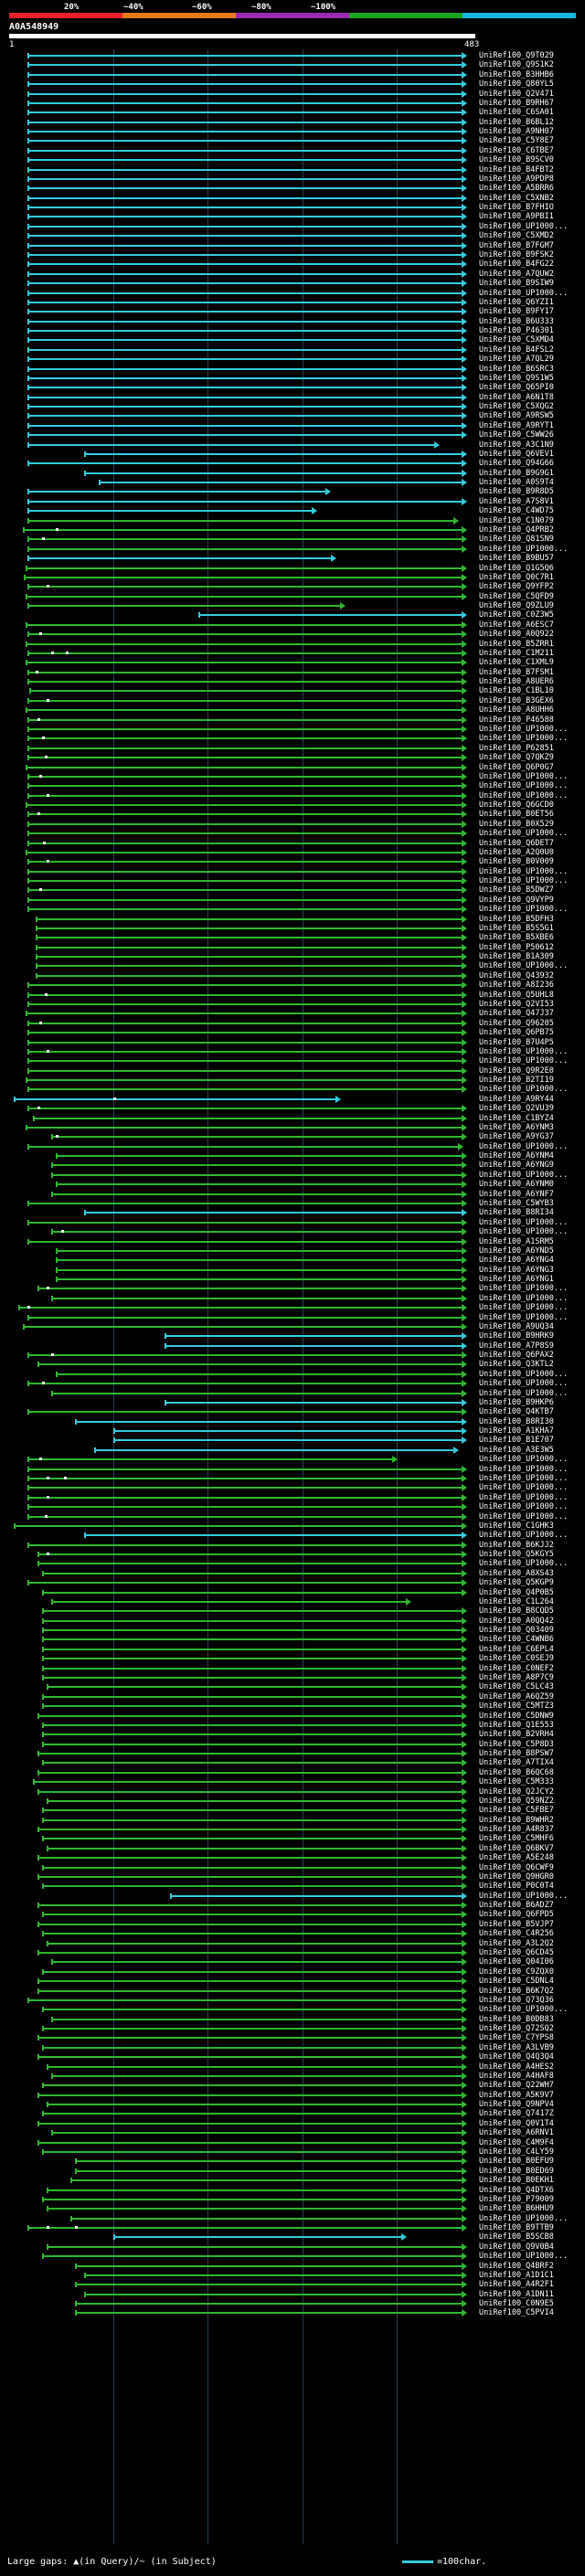  Describe the element at coordinates (516, 94) in the screenshot. I see `hit-label: UniRef100_Q2V471` at that location.